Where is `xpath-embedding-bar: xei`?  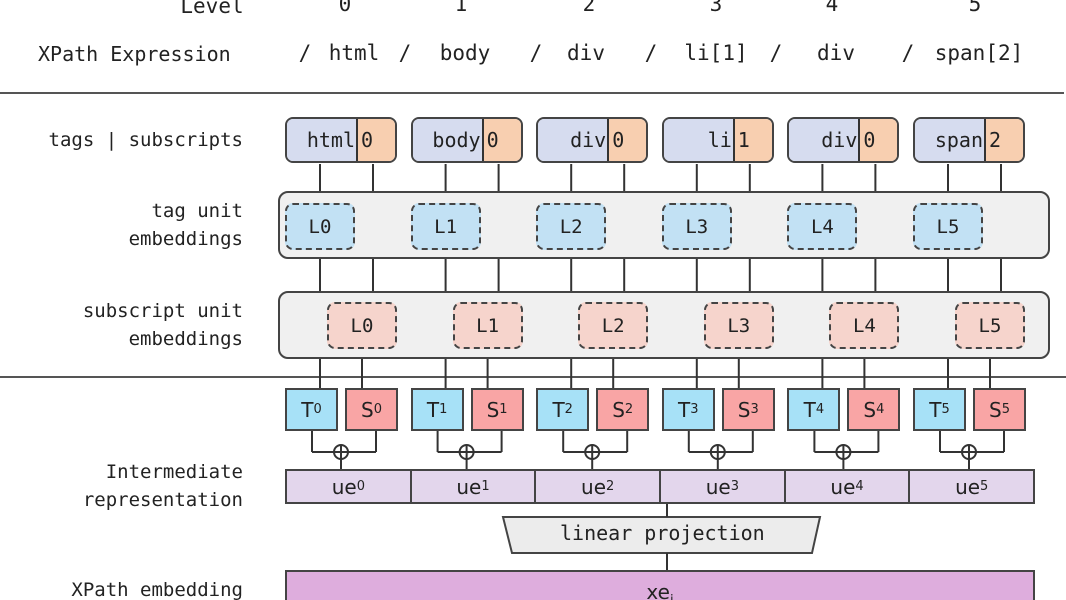
xpath-embedding-bar: xei is located at coordinates (660, 585).